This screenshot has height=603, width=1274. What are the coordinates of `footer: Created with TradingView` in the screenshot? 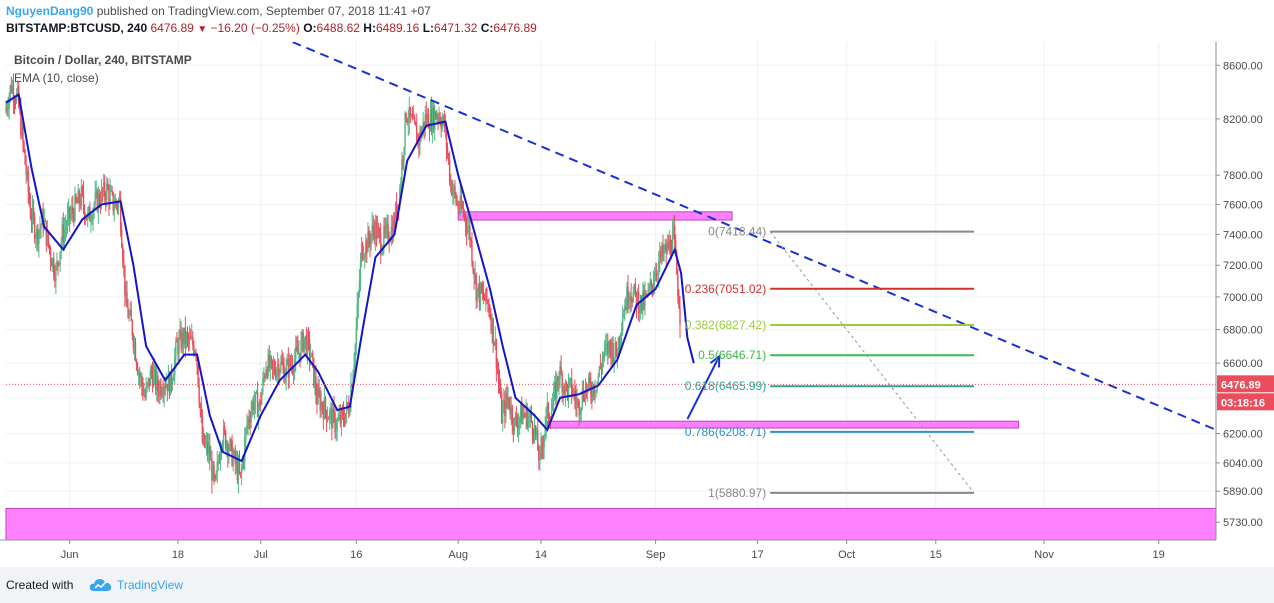 It's located at (637, 585).